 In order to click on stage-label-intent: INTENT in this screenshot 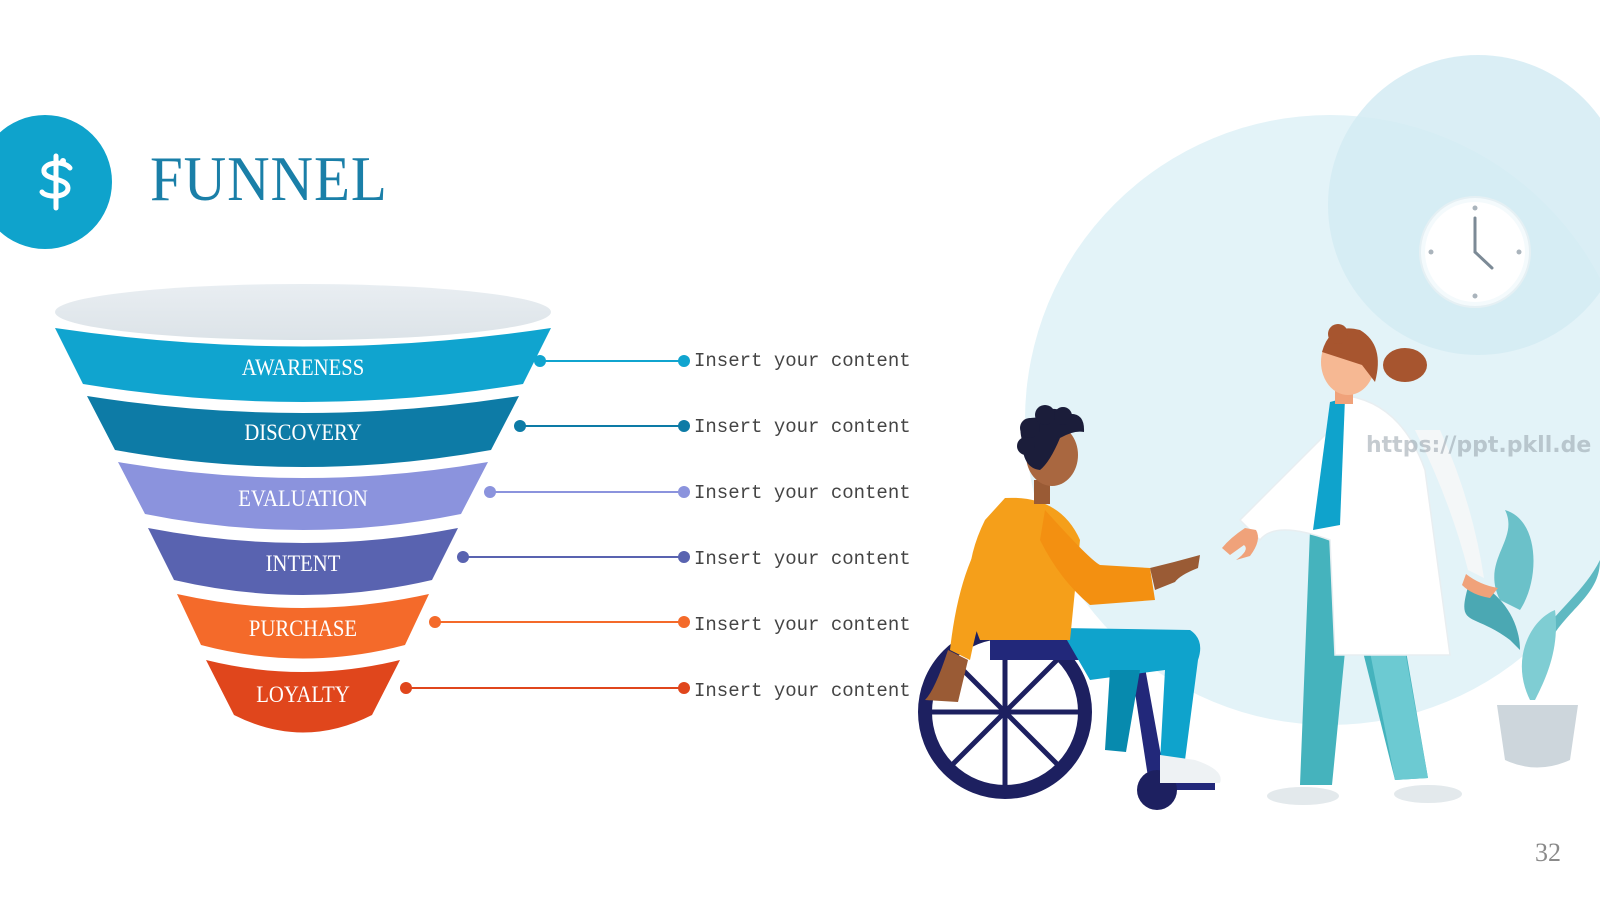, I will do `click(303, 563)`.